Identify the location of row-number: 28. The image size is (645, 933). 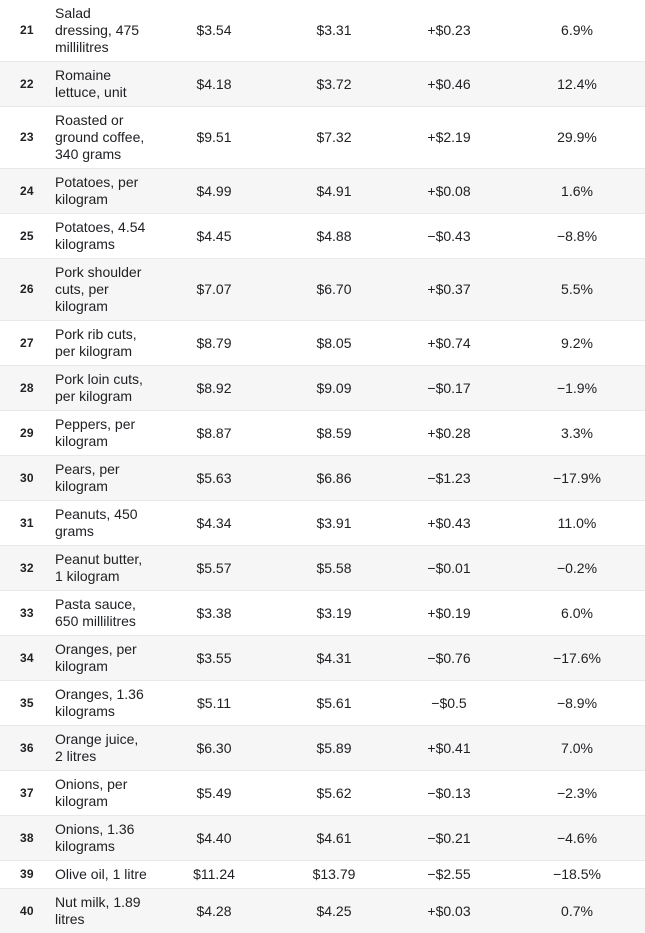
(27, 388).